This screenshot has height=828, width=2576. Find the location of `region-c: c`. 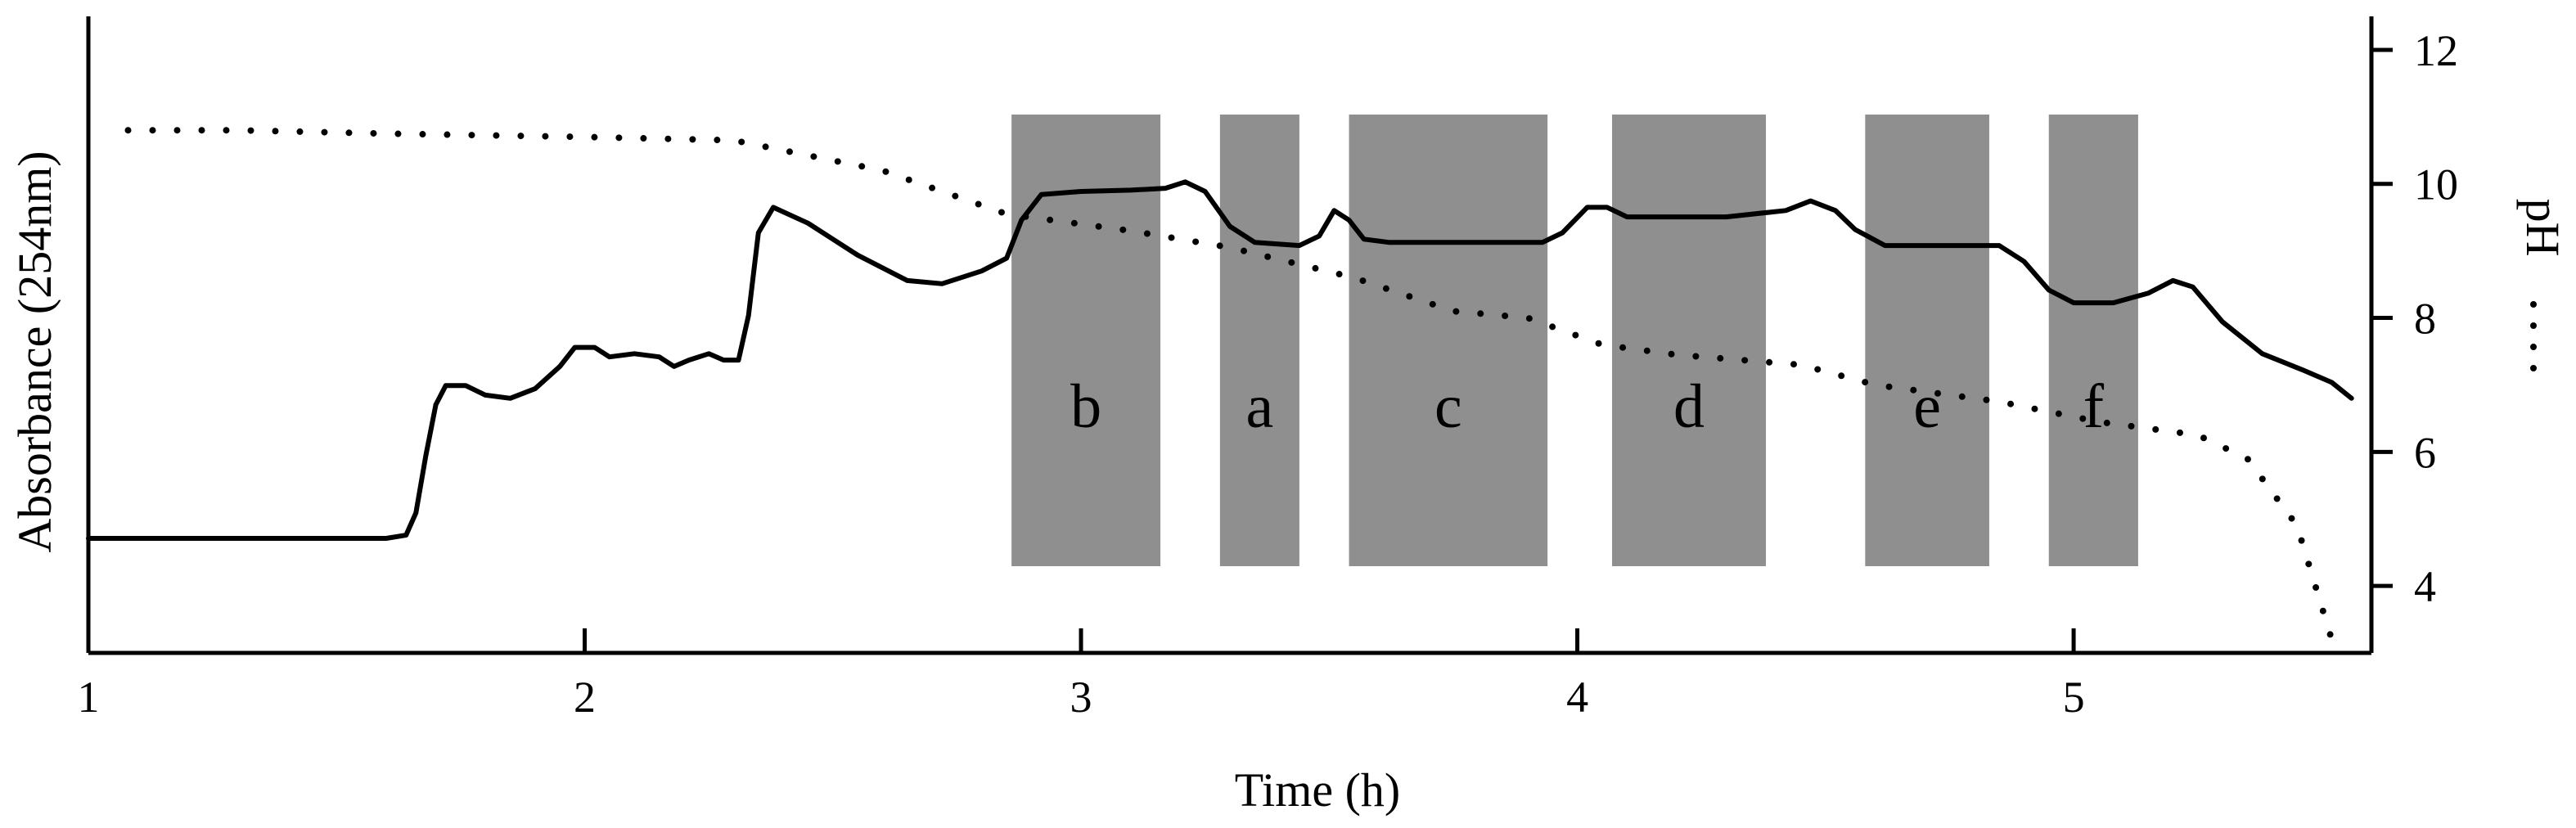

region-c: c is located at coordinates (1448, 341).